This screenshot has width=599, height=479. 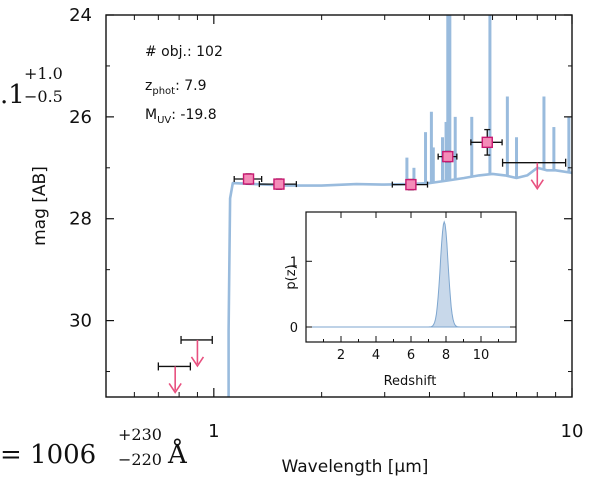 I want to click on muv-label: MUV: -19.8, so click(x=181, y=116).